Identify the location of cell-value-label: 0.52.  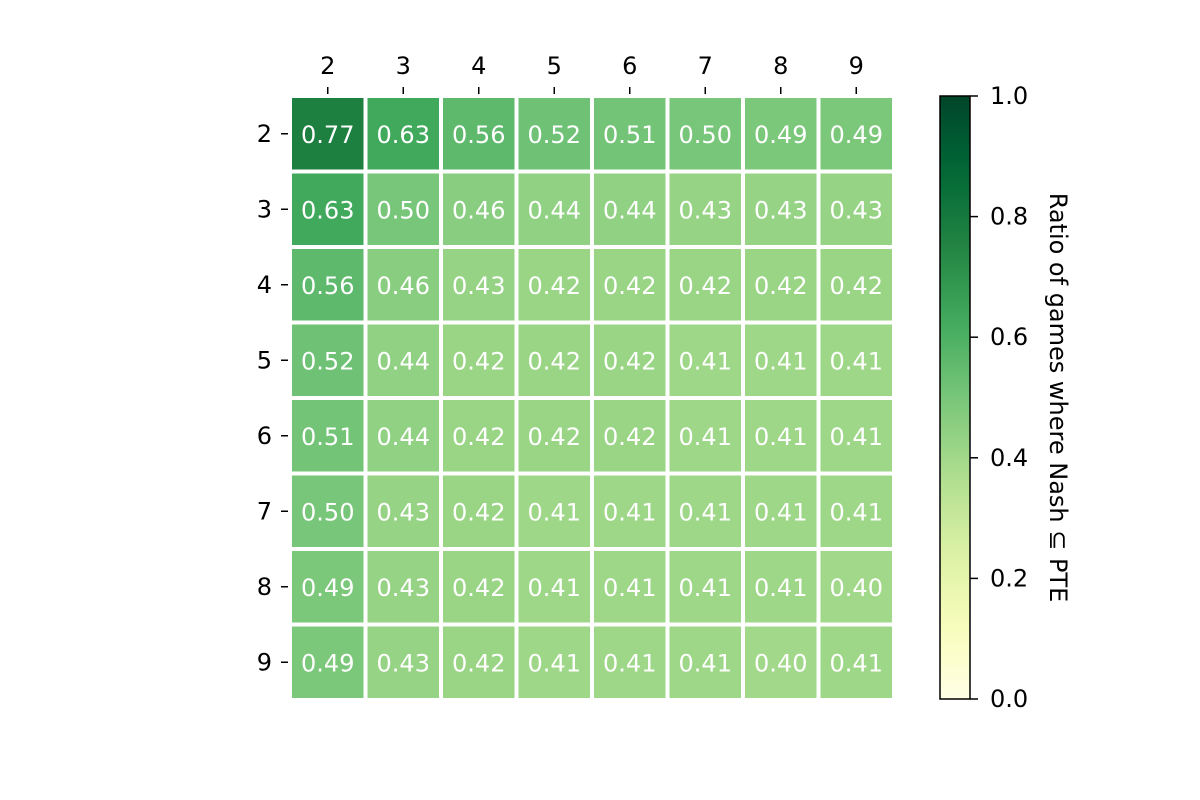
(554, 135).